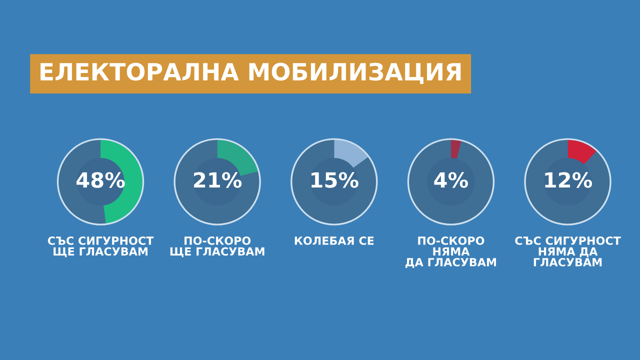 The image size is (640, 360). I want to click on text: СЪС СИГУРНОСТ ЩЕ ГЛАСУВАМ, so click(101, 247).